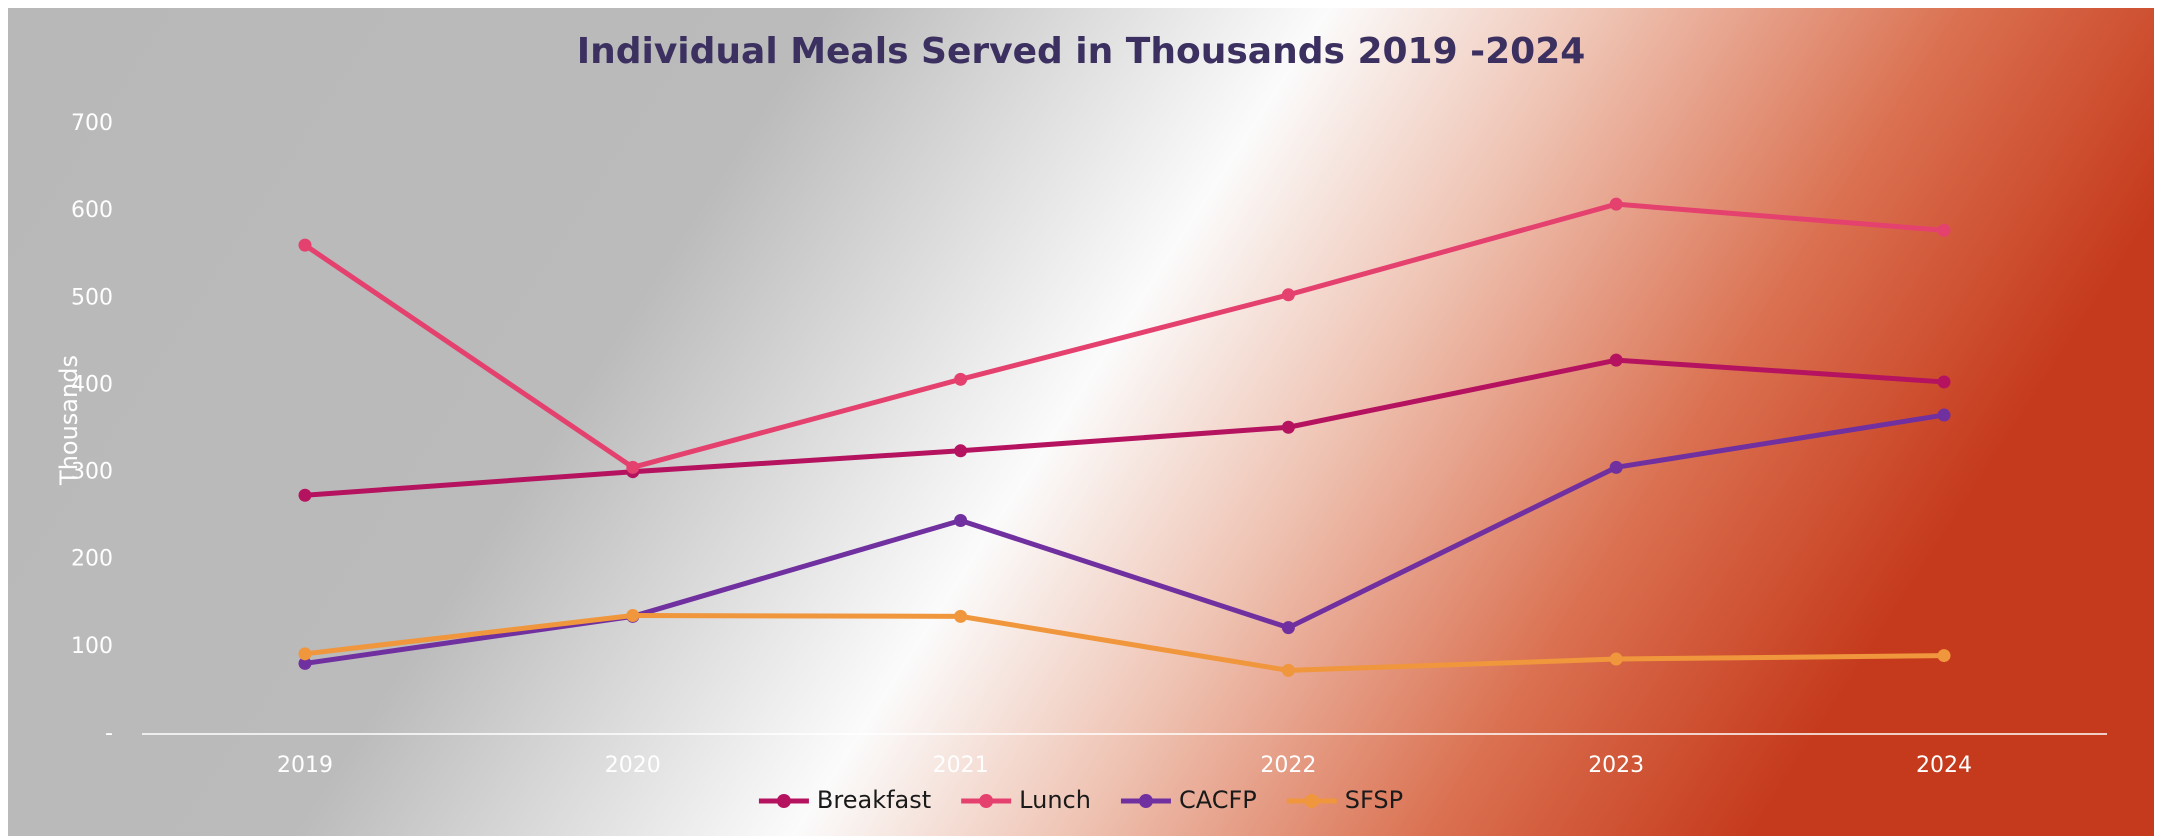  I want to click on y-tick-label: 500, so click(92, 297).